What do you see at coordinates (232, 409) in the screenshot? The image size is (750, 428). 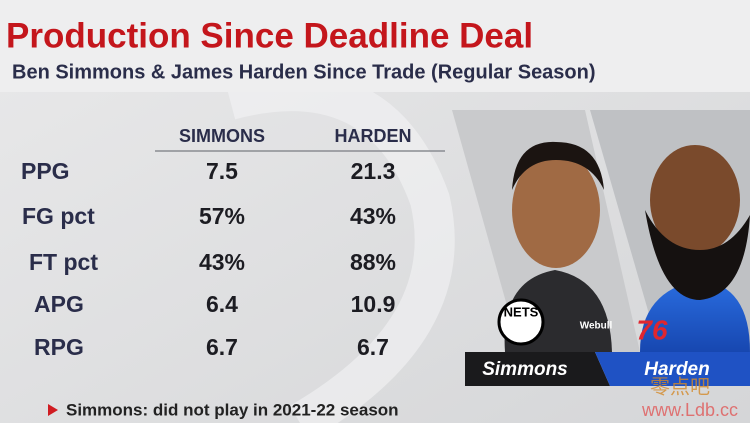 I see `footnote: Simmons: did not play in 2021-22 season` at bounding box center [232, 409].